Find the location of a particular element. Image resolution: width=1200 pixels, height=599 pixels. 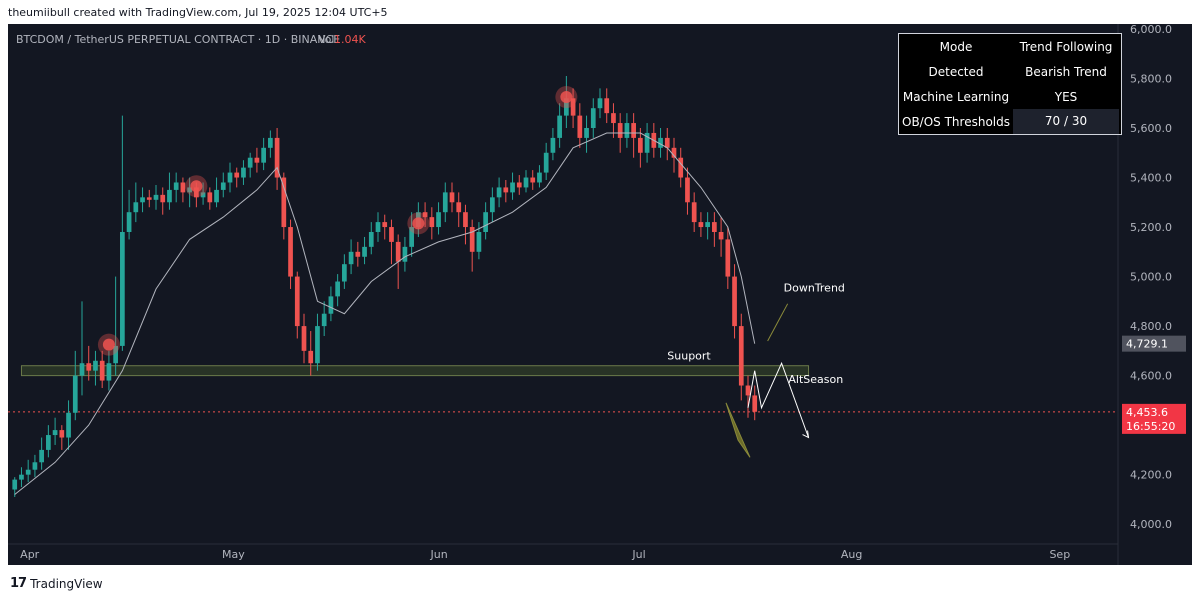

y-tick-label: 4,600.0 is located at coordinates (1151, 376).